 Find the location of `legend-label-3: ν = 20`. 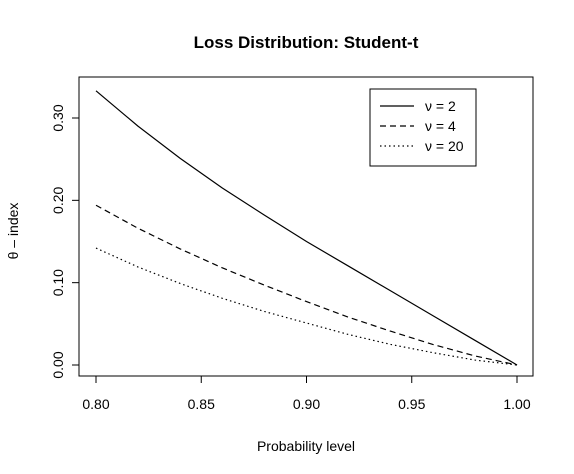

legend-label-3: ν = 20 is located at coordinates (444, 146).